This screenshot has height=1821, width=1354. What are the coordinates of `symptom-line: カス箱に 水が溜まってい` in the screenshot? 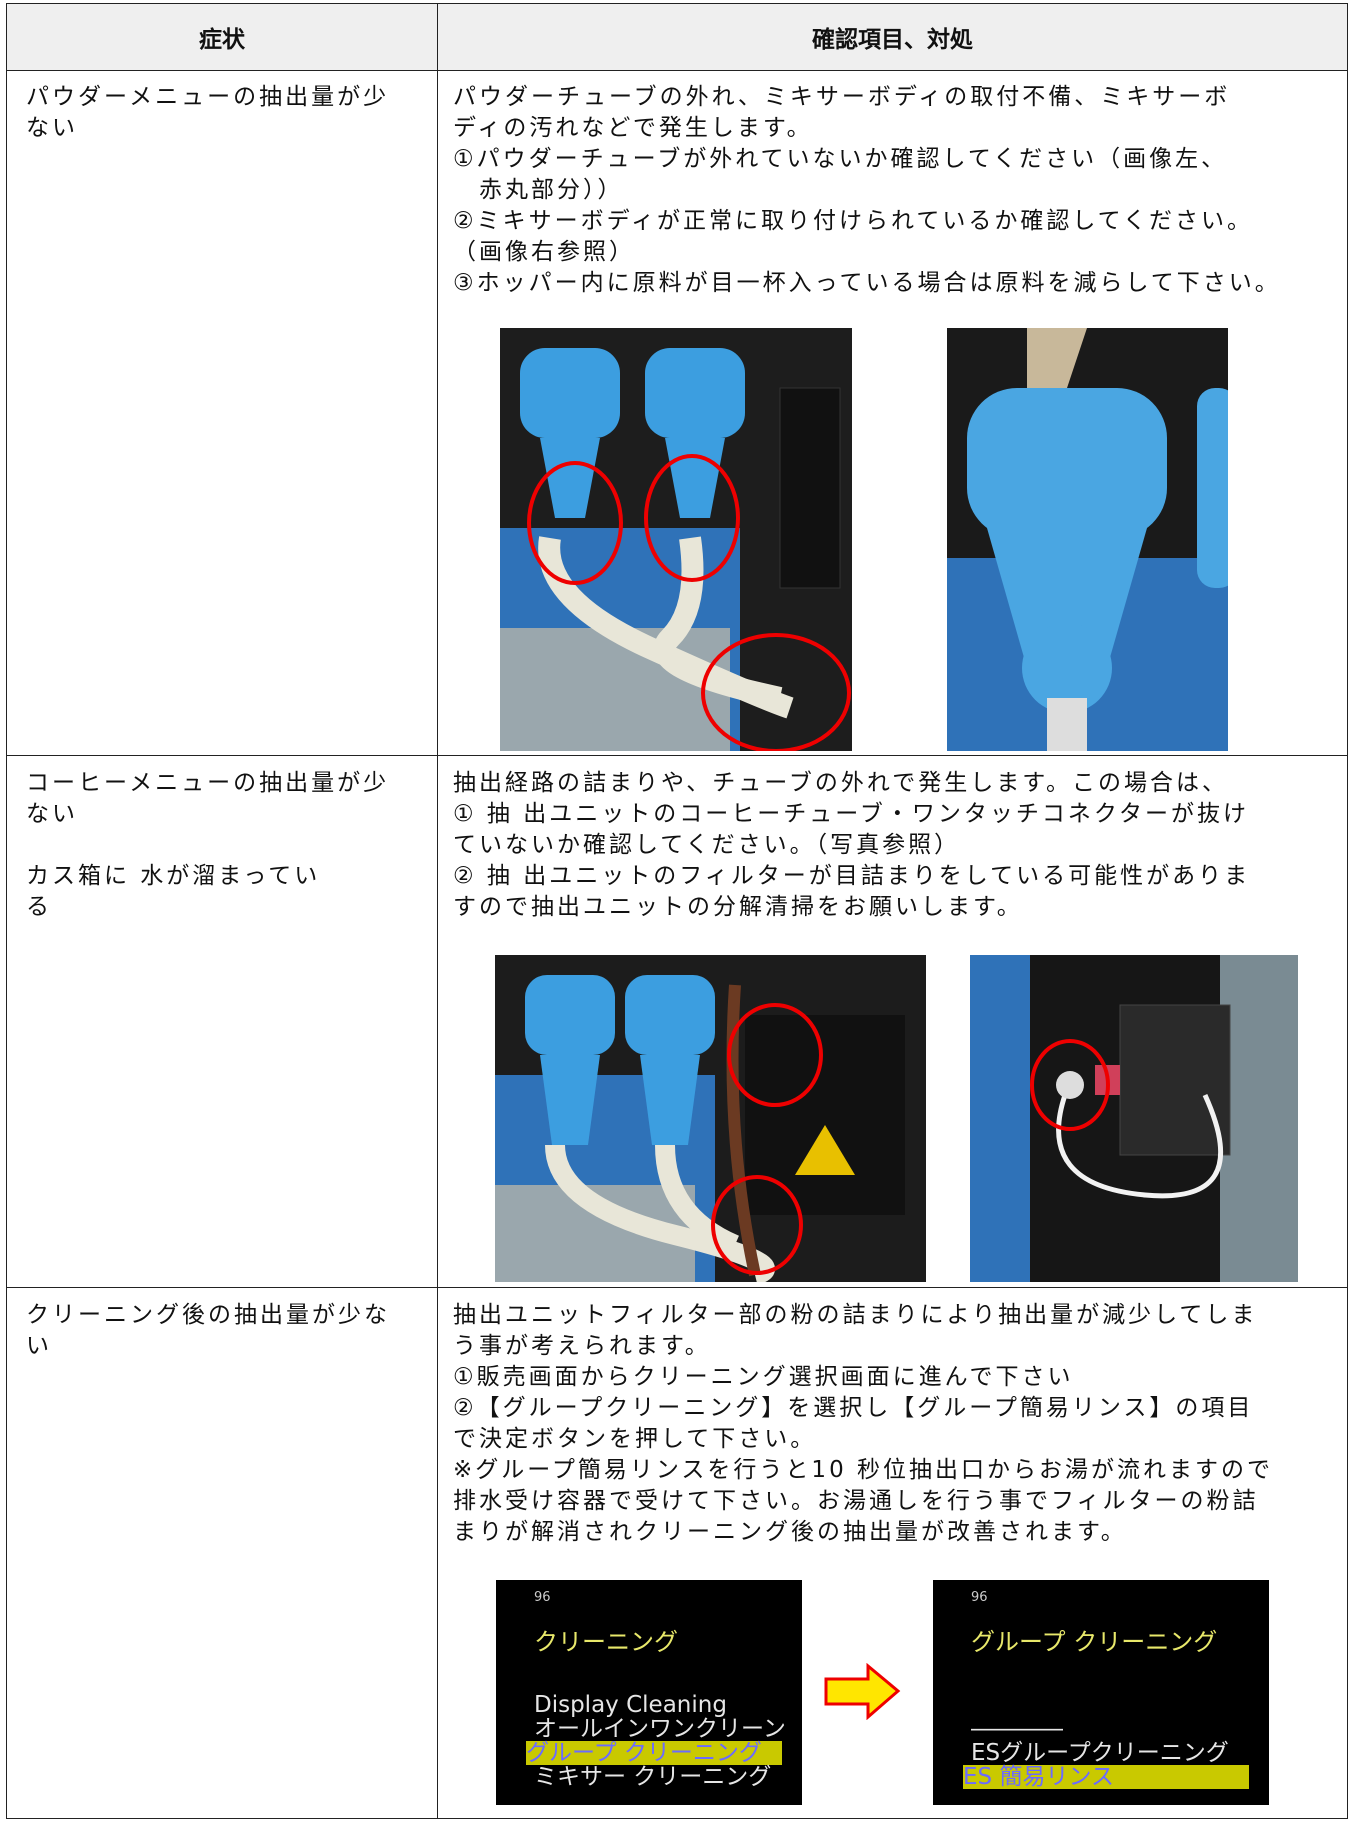 It's located at (173, 876).